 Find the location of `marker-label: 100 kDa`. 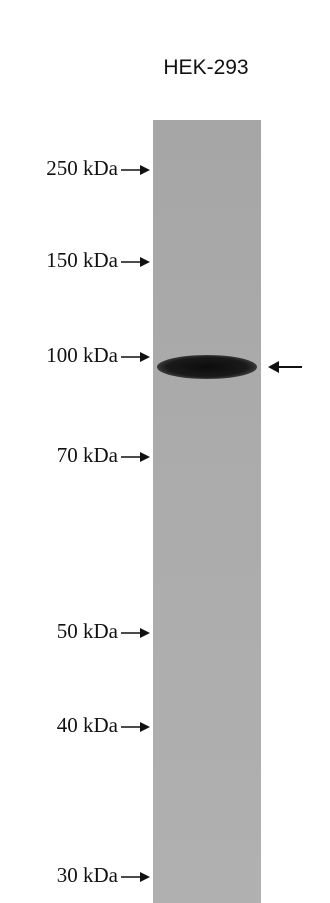

marker-label: 100 kDa is located at coordinates (82, 355).